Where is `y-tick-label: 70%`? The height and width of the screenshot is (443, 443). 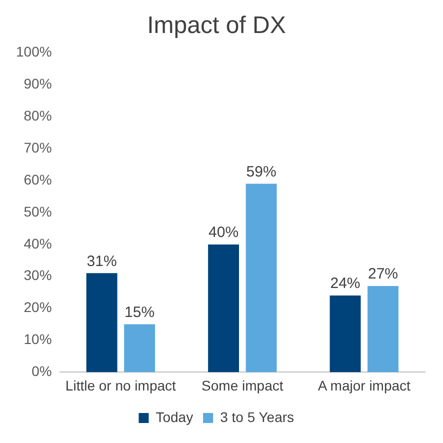
y-tick-label: 70% is located at coordinates (38, 147).